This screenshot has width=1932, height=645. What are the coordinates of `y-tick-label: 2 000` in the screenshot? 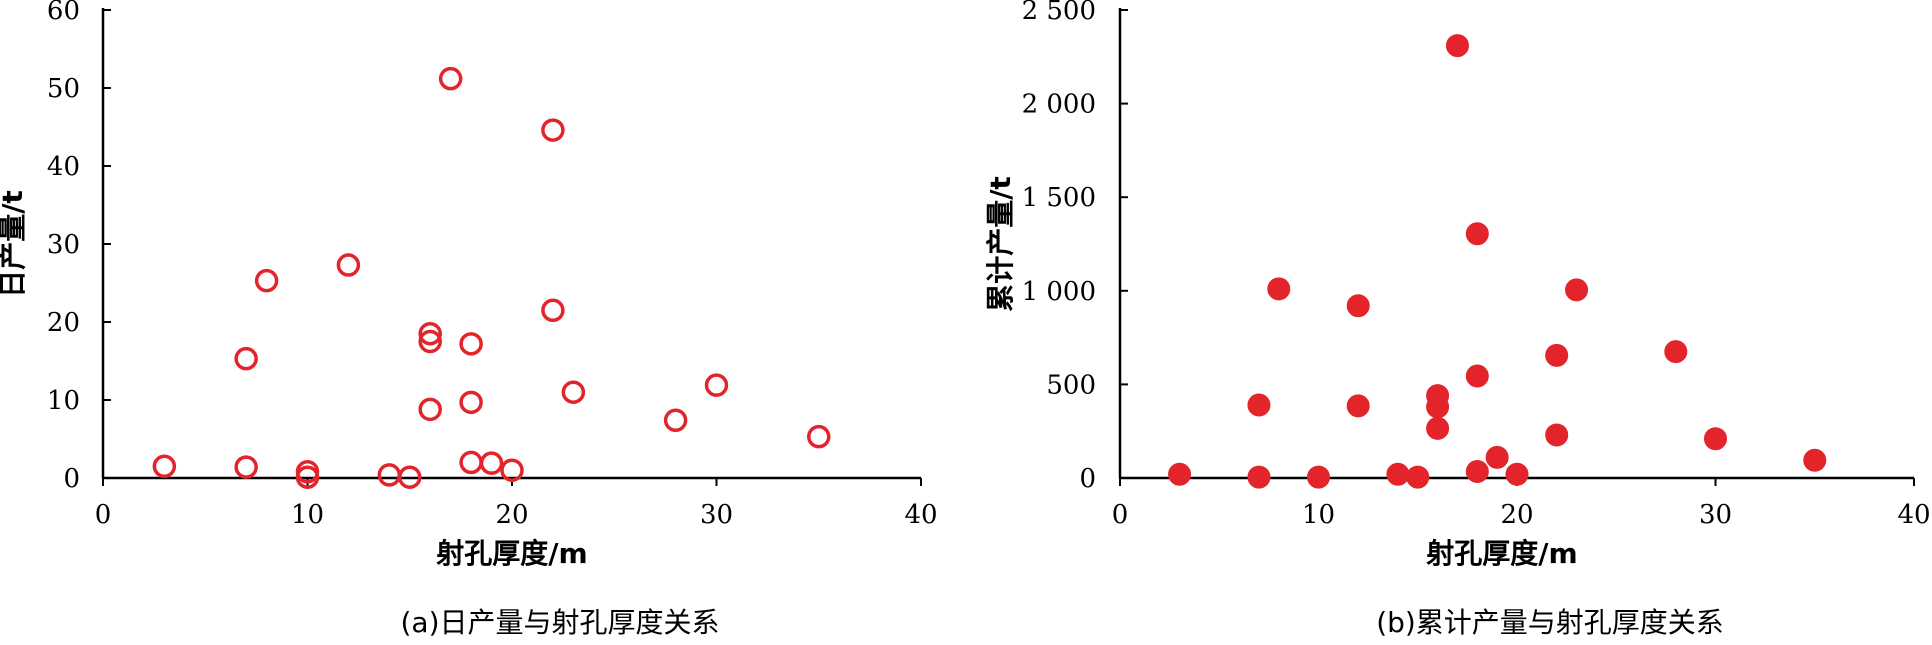 It's located at (1059, 105).